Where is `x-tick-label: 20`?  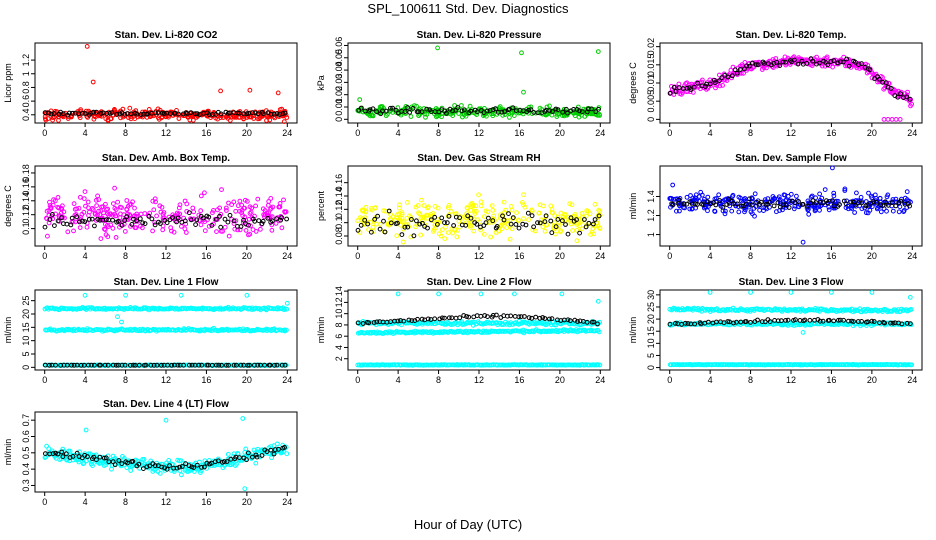 x-tick-label: 20 is located at coordinates (560, 133).